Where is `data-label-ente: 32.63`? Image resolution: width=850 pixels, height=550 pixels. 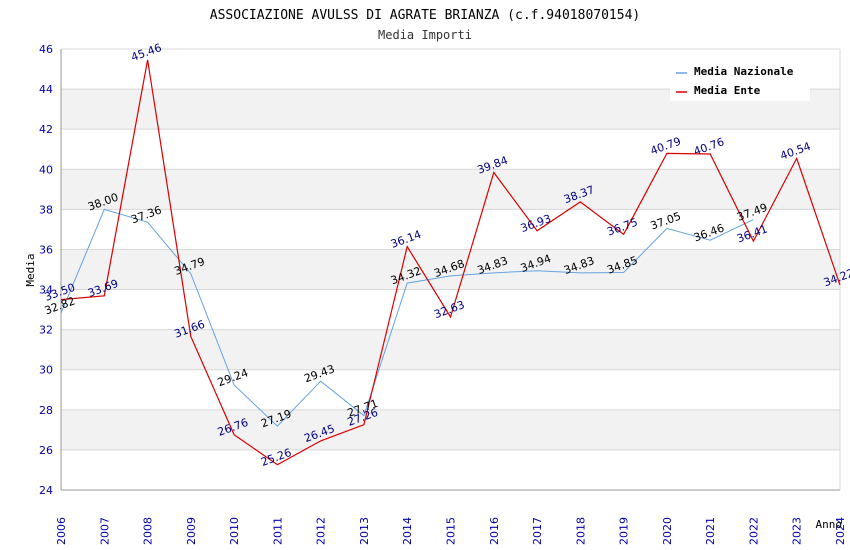 data-label-ente: 32.63 is located at coordinates (449, 309).